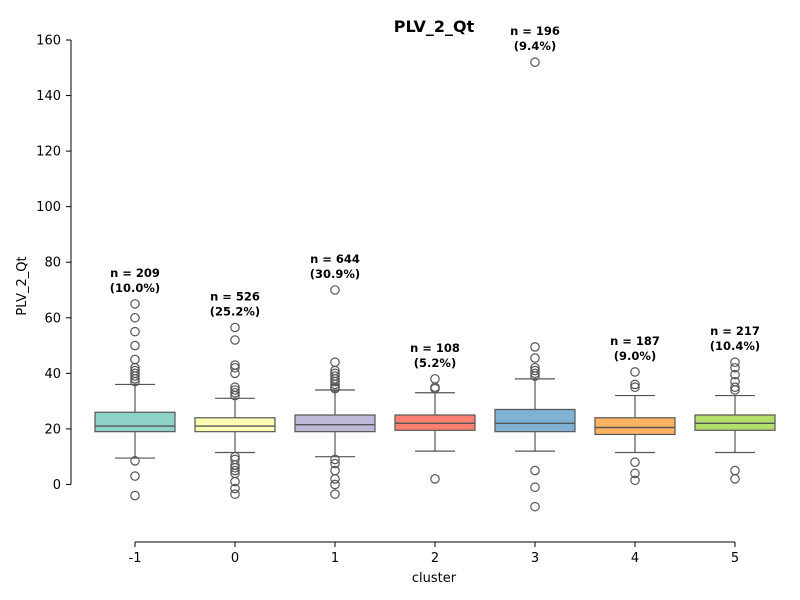 This screenshot has width=800, height=600. I want to click on y-tick-label: 100, so click(48, 207).